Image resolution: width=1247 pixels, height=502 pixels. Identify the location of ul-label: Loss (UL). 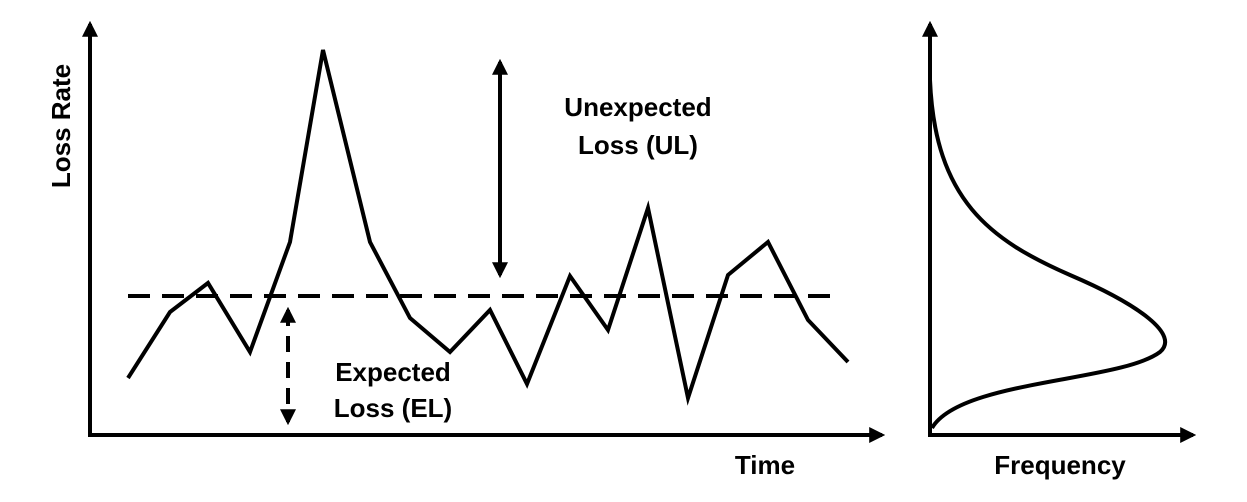
(638, 145).